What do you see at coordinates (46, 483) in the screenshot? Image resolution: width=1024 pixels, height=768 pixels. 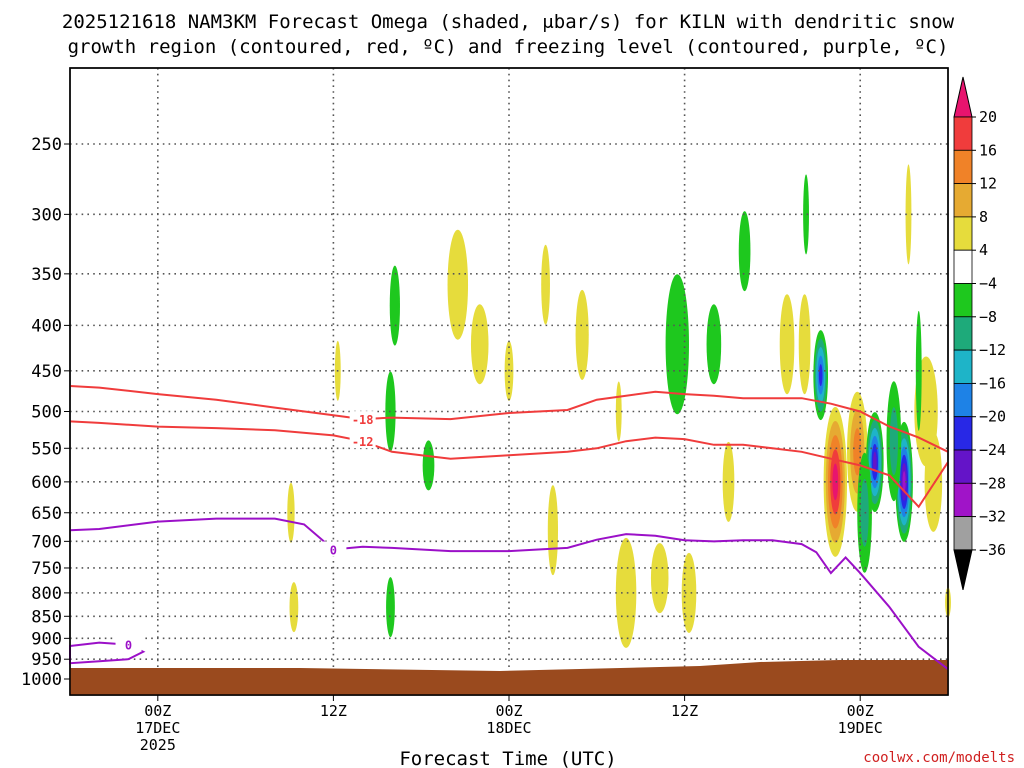 I see `y-tick-label-600: 600` at bounding box center [46, 483].